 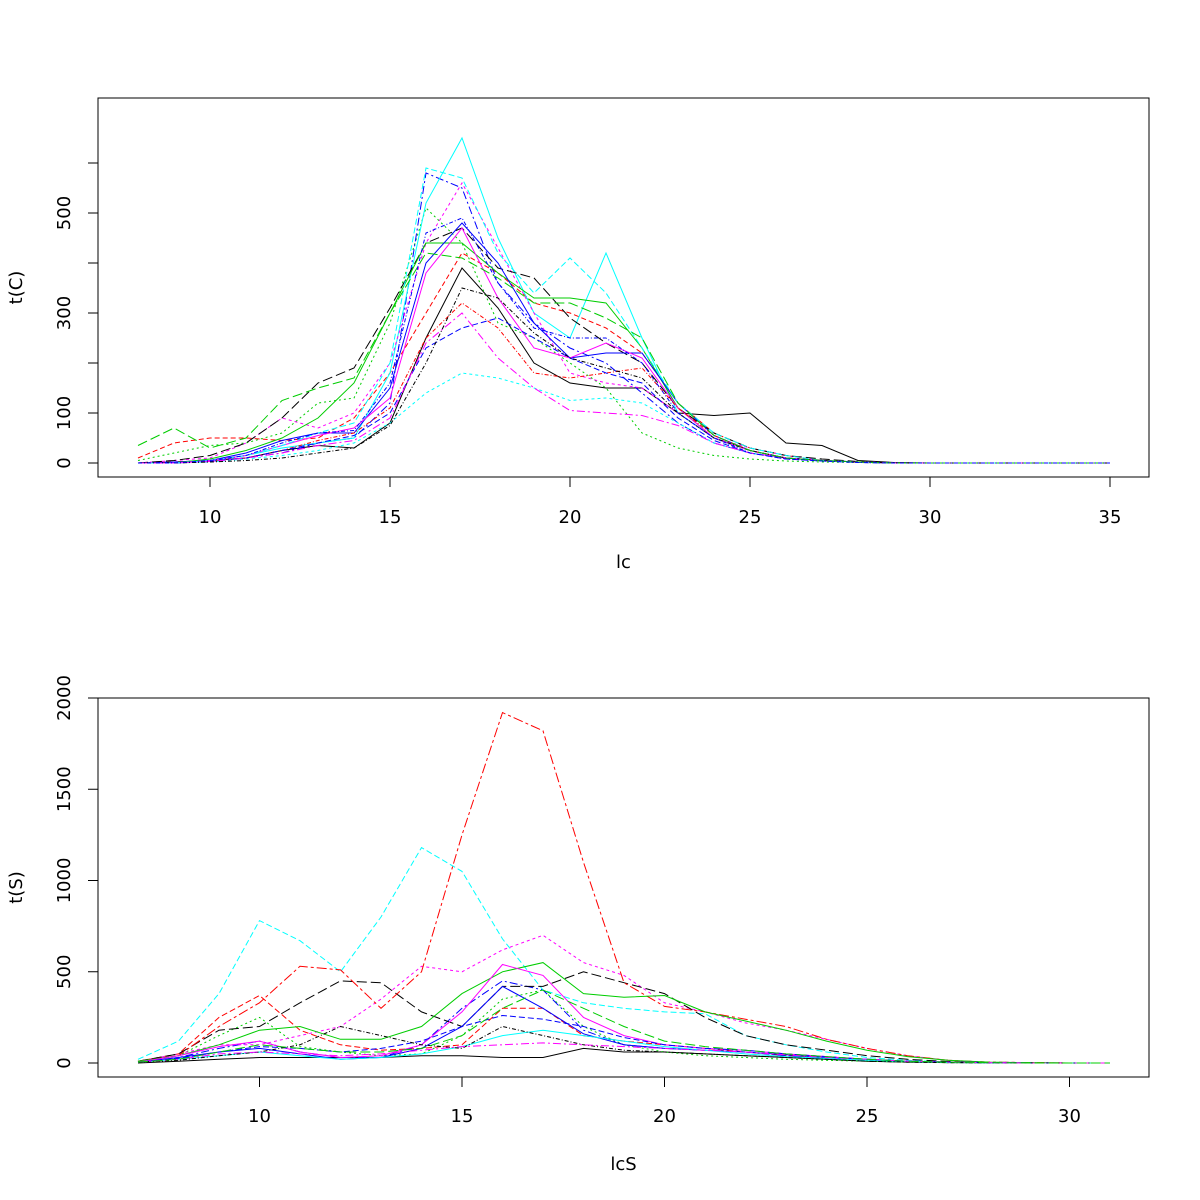 I want to click on y-tick-label: 300, so click(x=64, y=313).